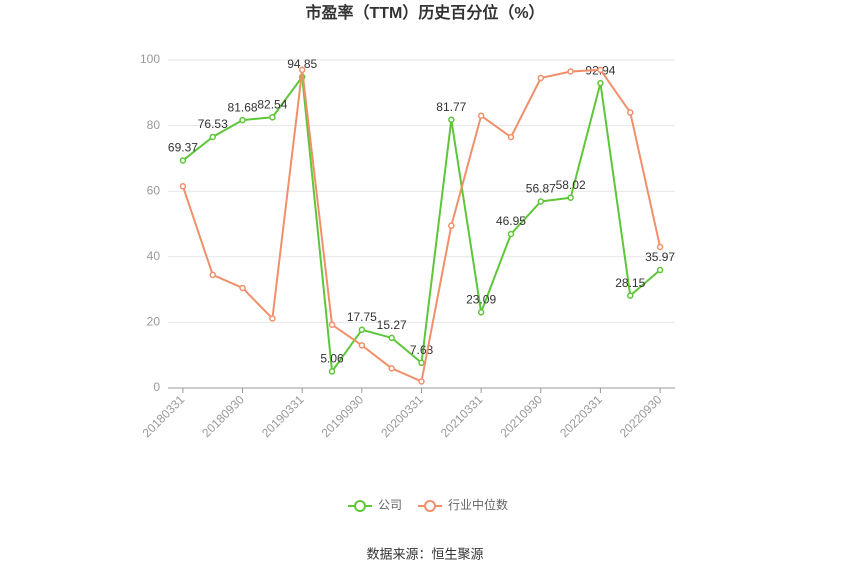 The height and width of the screenshot is (580, 850). What do you see at coordinates (154, 190) in the screenshot?
I see `y-tick-label: 60` at bounding box center [154, 190].